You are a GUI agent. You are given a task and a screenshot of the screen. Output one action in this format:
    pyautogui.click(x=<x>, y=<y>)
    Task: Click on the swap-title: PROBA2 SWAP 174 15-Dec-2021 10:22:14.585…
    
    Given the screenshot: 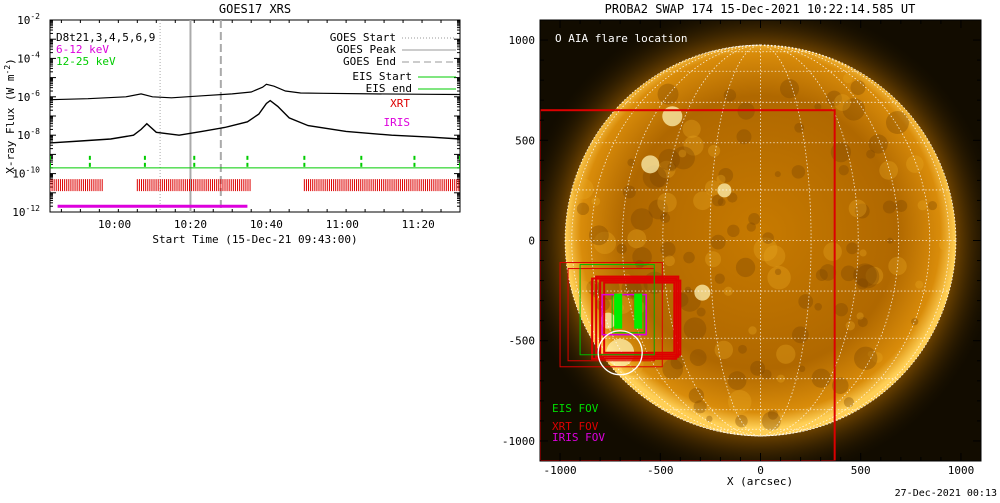 What is the action you would take?
    pyautogui.click(x=760, y=9)
    